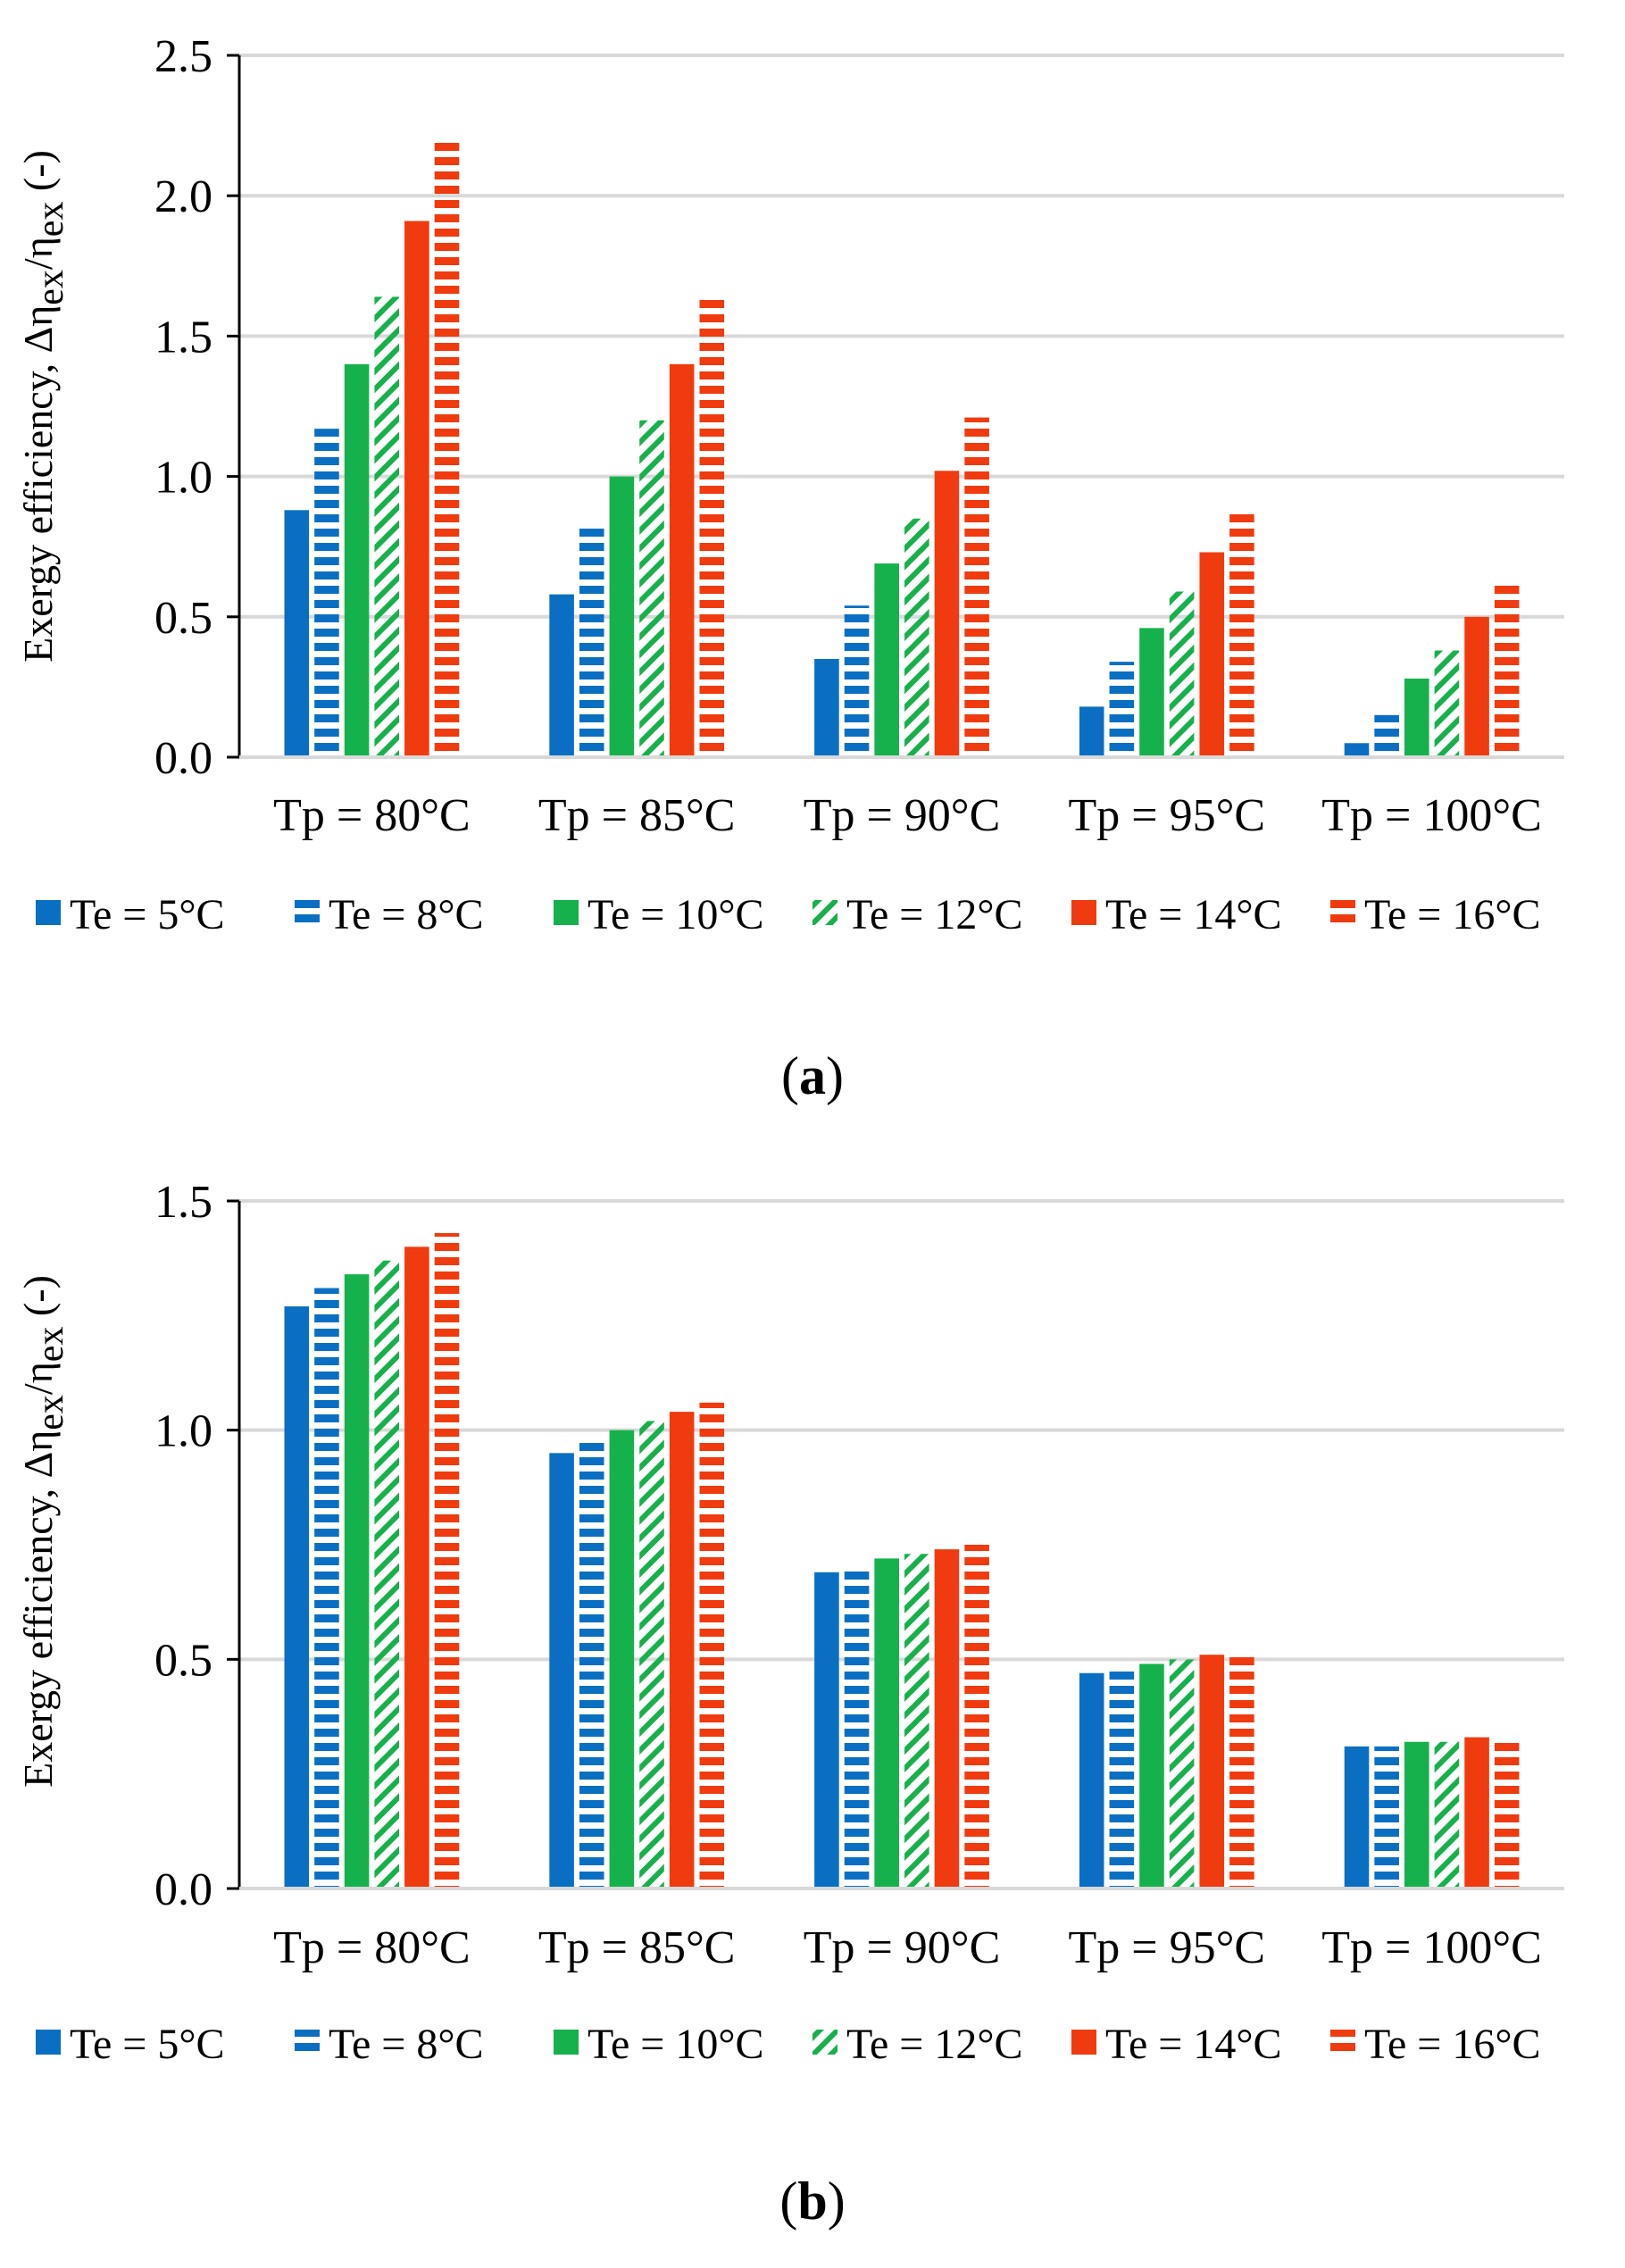 This screenshot has height=2268, width=1625. I want to click on bar-a-te-12-c-tp-90-c, so click(917, 637).